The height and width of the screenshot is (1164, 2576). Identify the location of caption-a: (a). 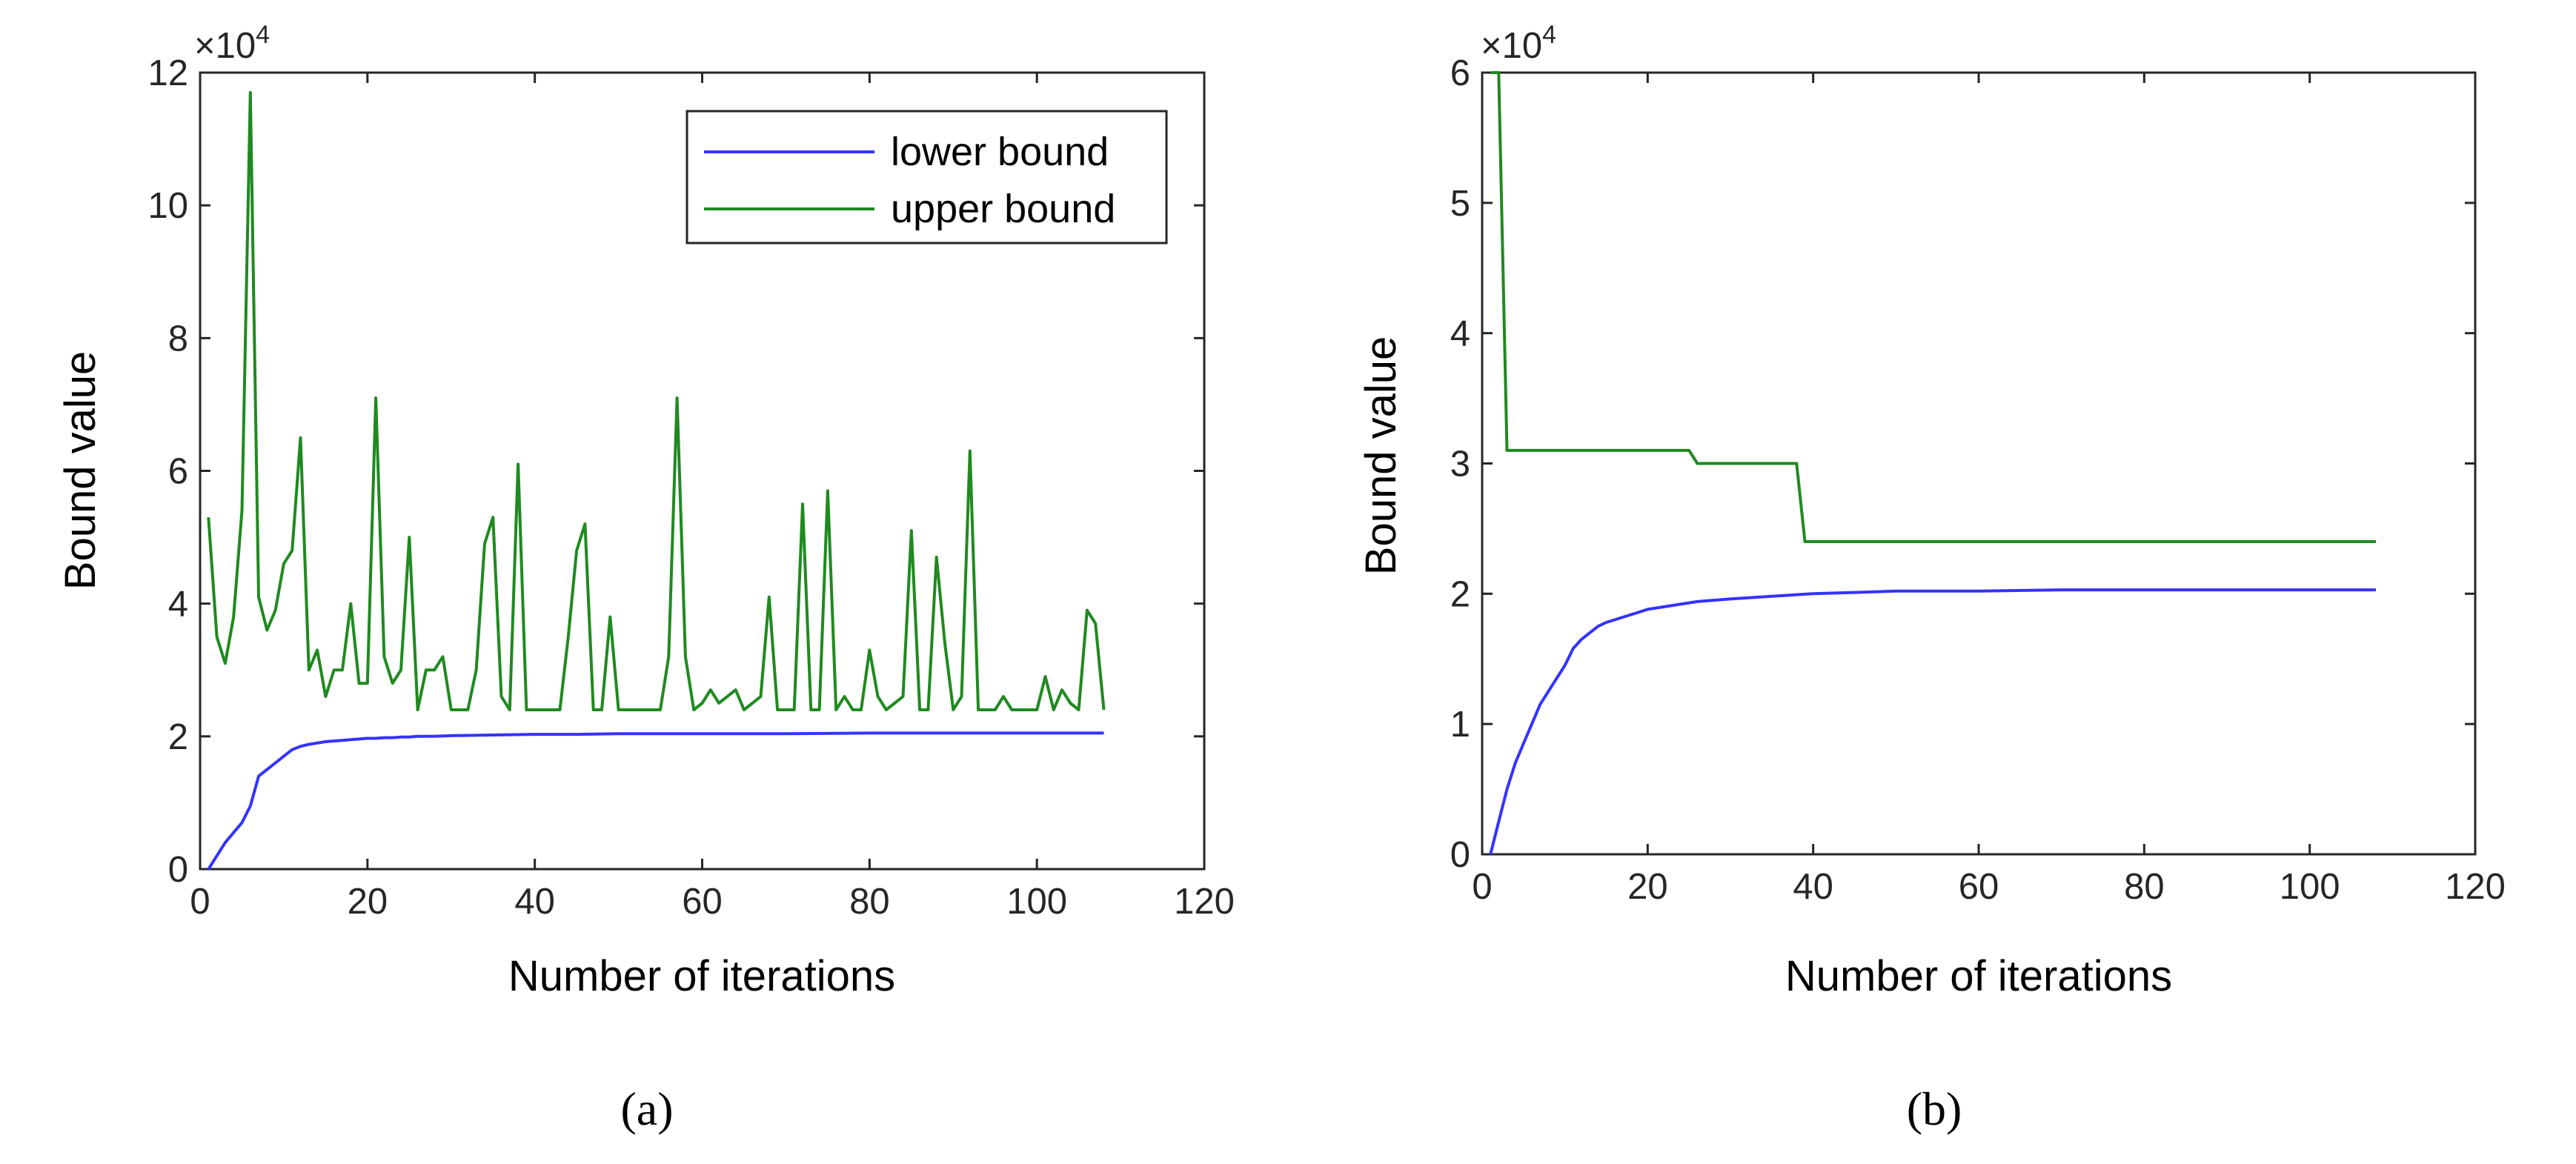
(646, 1109).